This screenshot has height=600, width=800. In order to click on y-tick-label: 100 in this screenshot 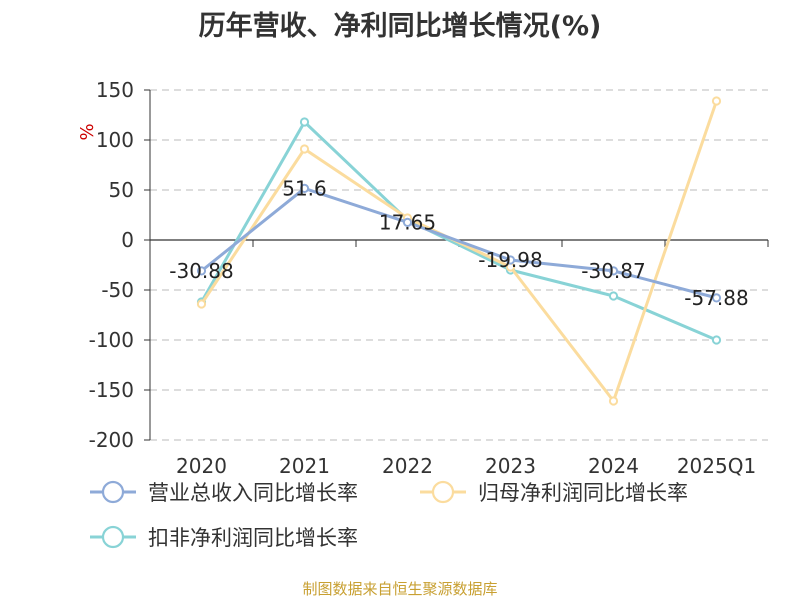, I will do `click(115, 140)`.